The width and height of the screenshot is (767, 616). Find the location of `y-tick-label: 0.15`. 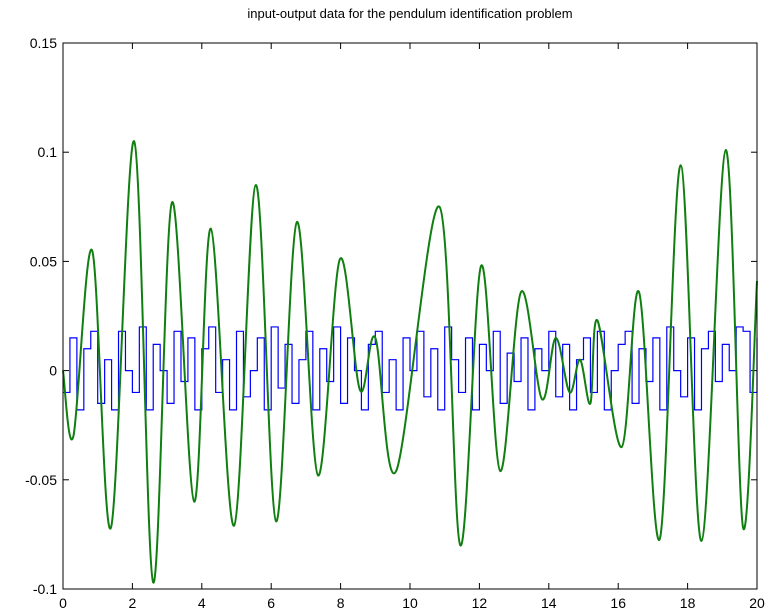

y-tick-label: 0.15 is located at coordinates (43, 43).